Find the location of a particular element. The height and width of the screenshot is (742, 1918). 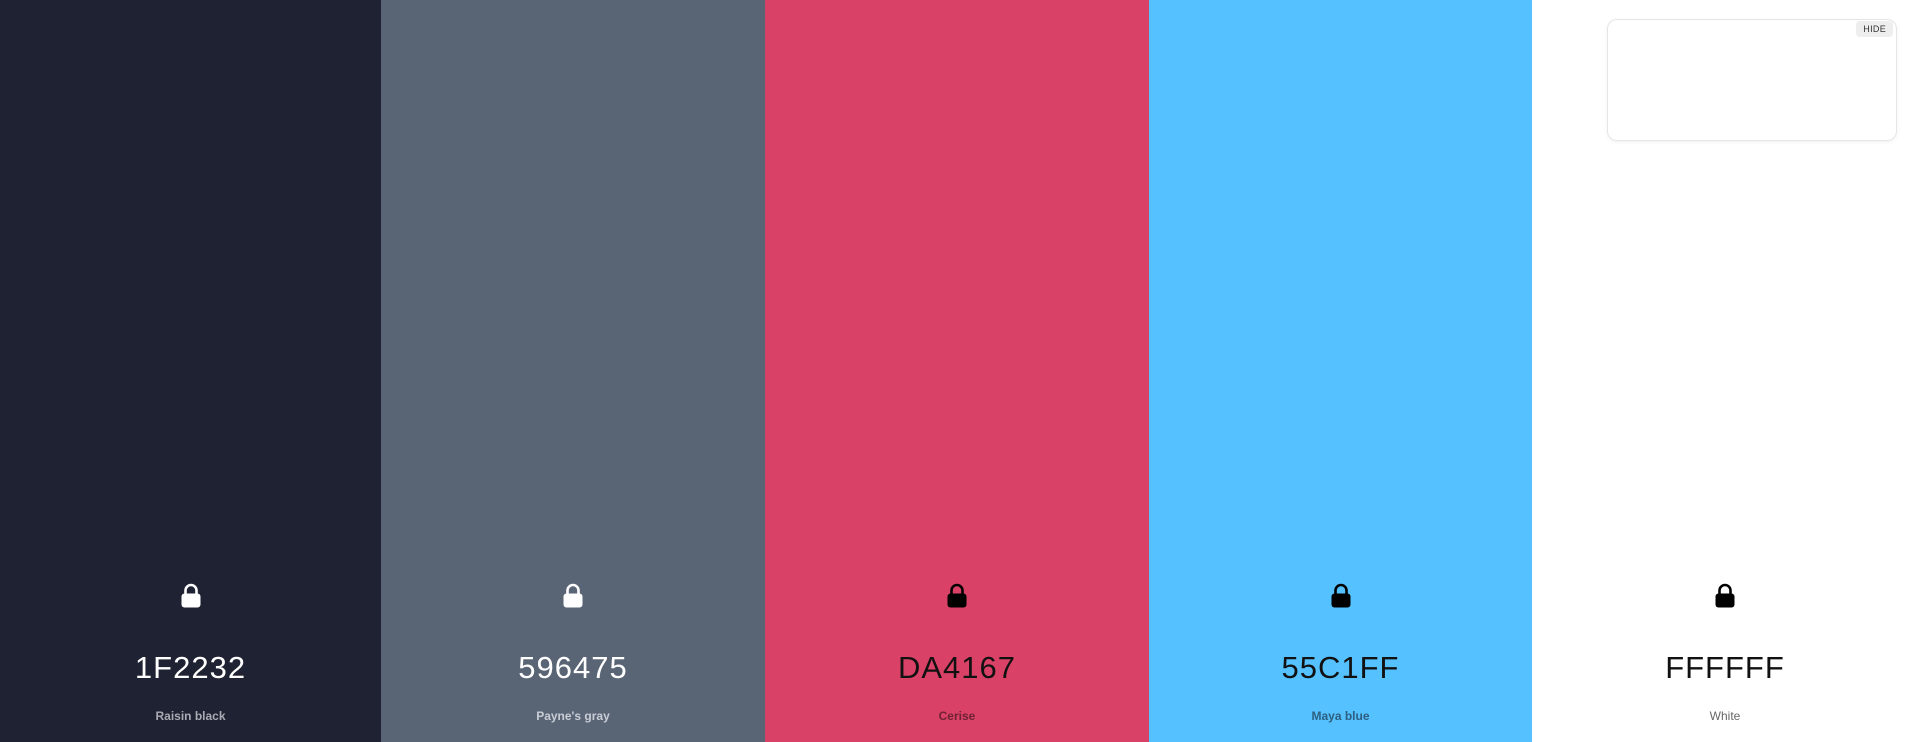

swatch-color-name: Cerise is located at coordinates (957, 716).